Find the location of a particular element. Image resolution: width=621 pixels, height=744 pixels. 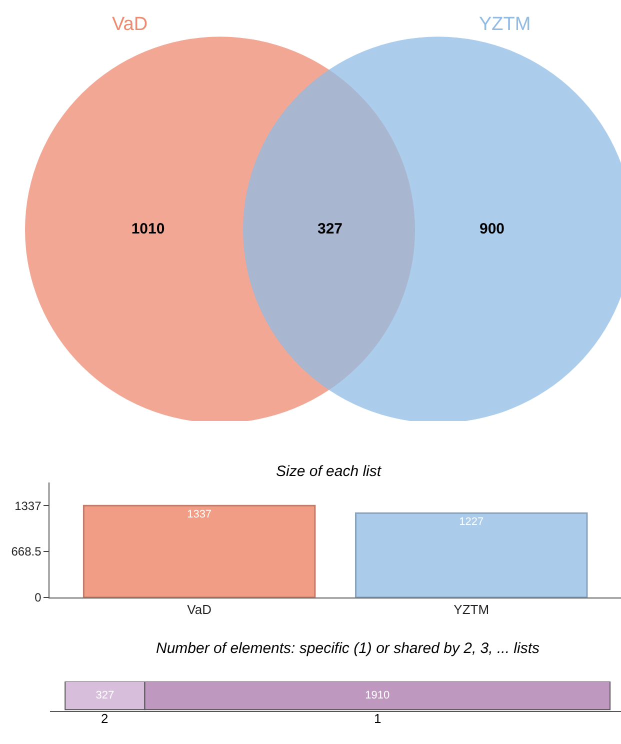

data-label: 1227 is located at coordinates (471, 522).